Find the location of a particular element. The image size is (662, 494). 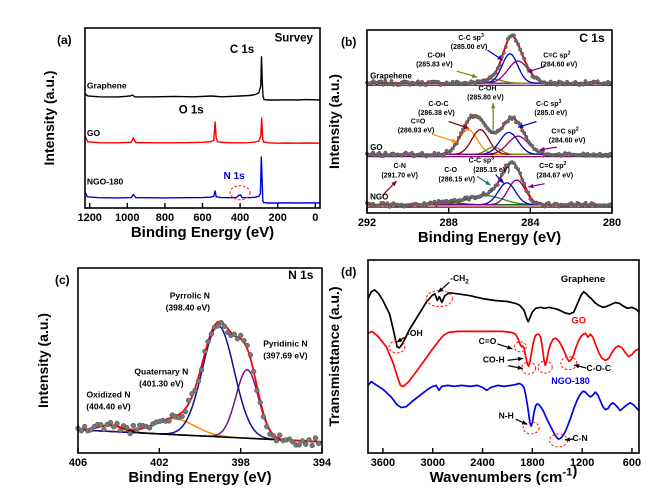

panel-tag: (b) is located at coordinates (348, 42).